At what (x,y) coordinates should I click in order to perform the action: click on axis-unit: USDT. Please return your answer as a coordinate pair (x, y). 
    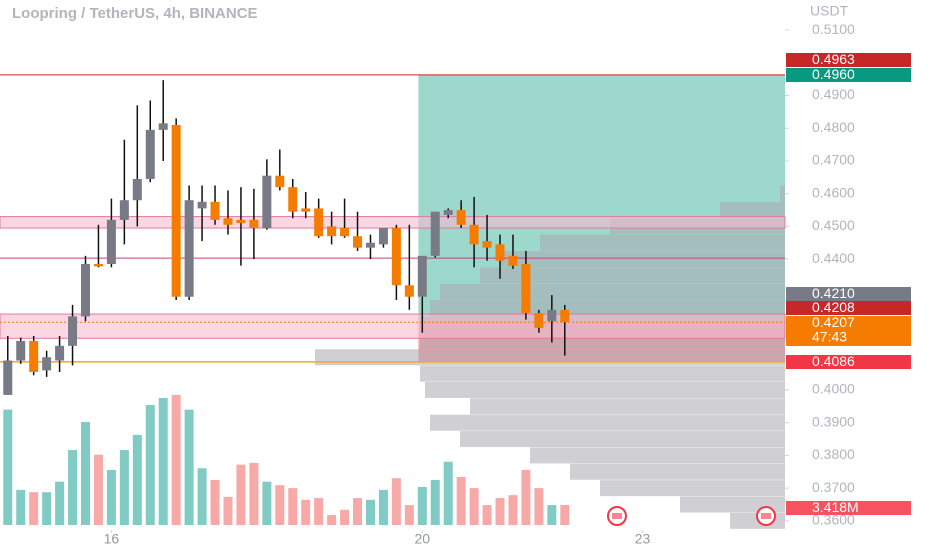
    Looking at the image, I should click on (829, 11).